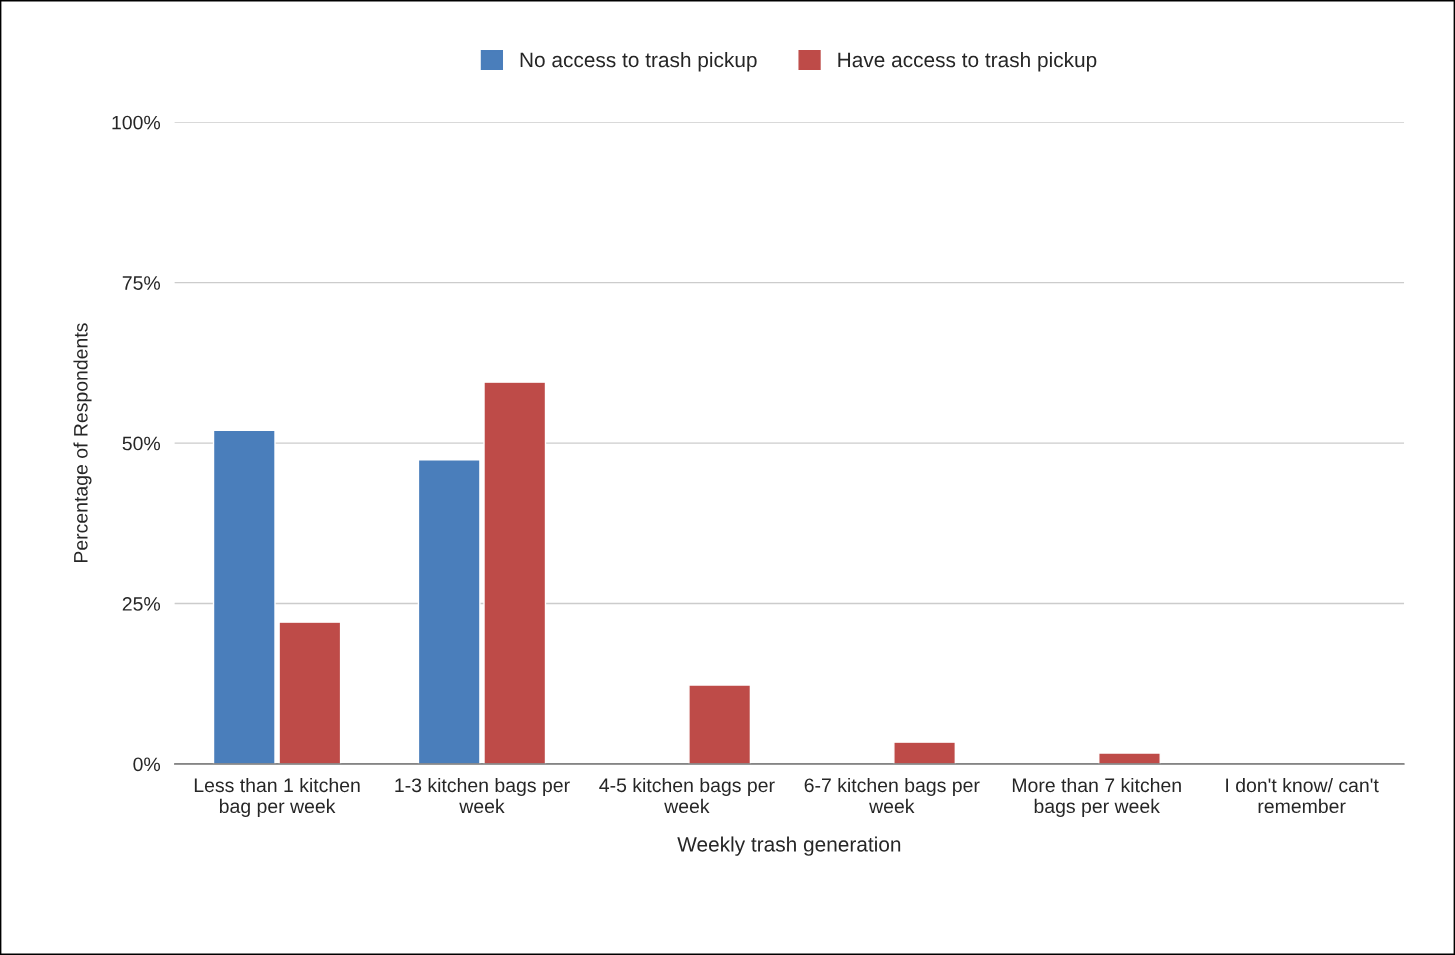 The width and height of the screenshot is (1455, 955). What do you see at coordinates (82, 443) in the screenshot?
I see `y-axis-title: Percentage of Respondents` at bounding box center [82, 443].